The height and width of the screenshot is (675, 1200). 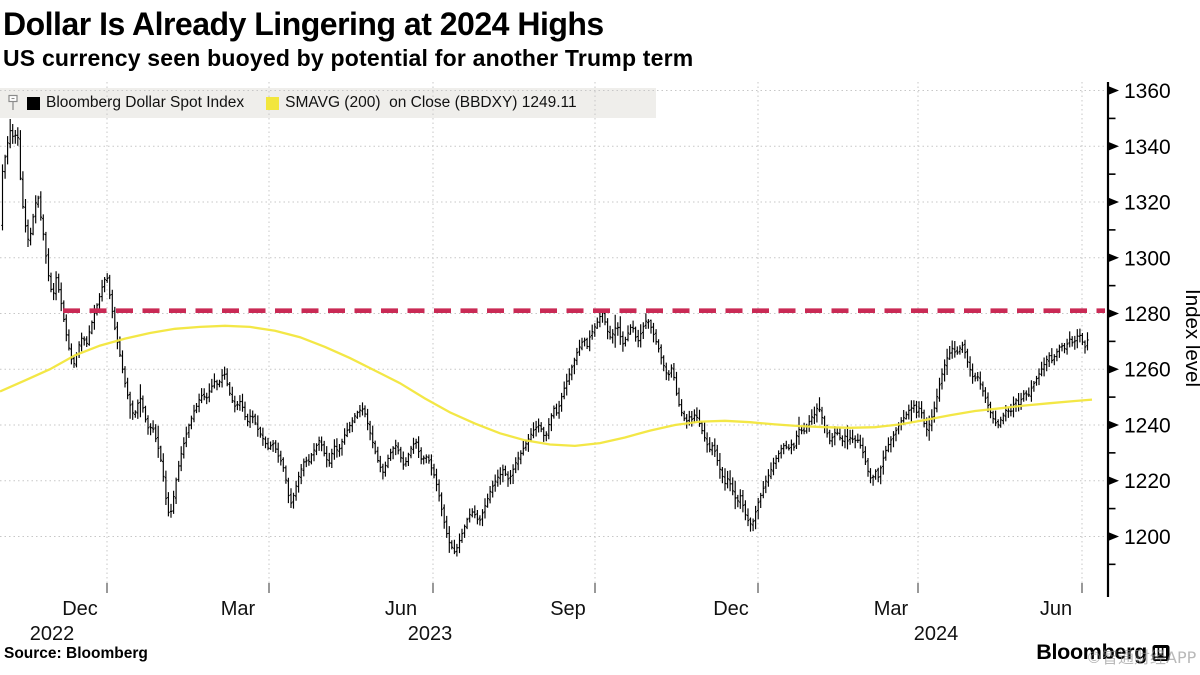 What do you see at coordinates (430, 634) in the screenshot?
I see `x-year-label: 2023` at bounding box center [430, 634].